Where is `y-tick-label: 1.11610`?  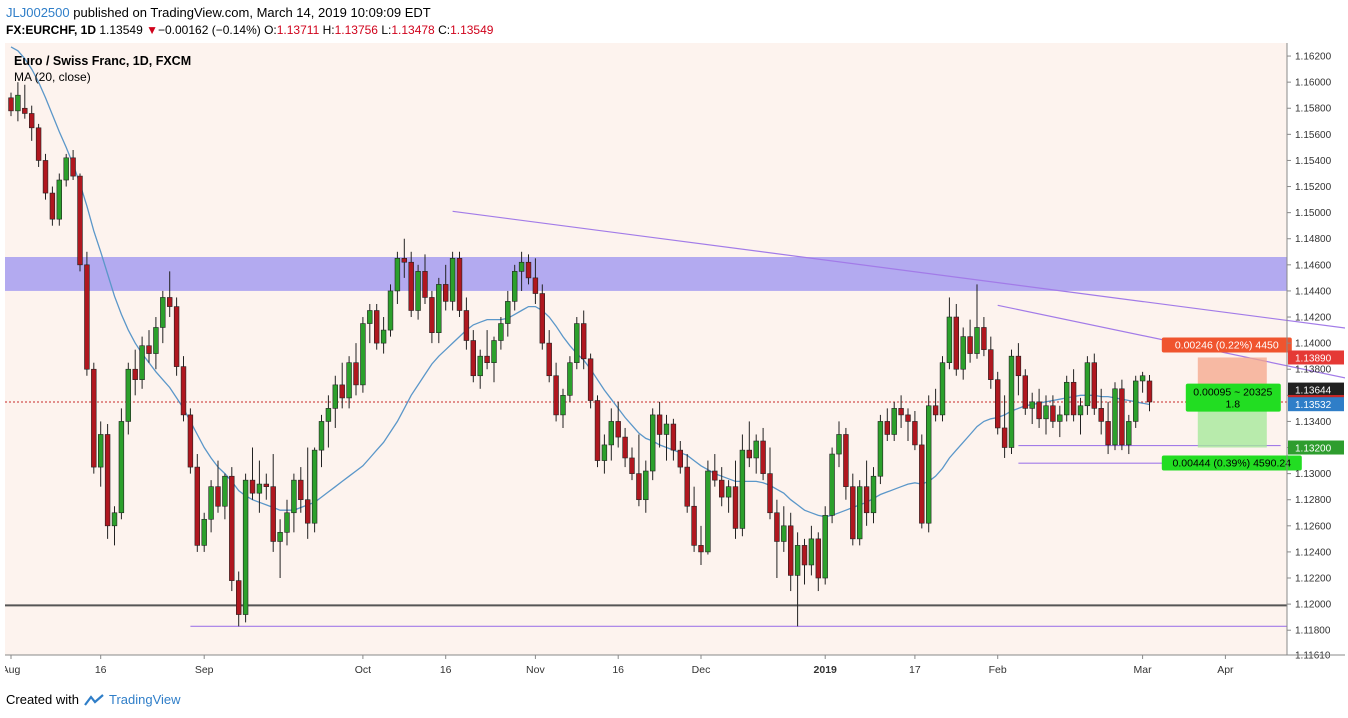
y-tick-label: 1.11610 is located at coordinates (1313, 656).